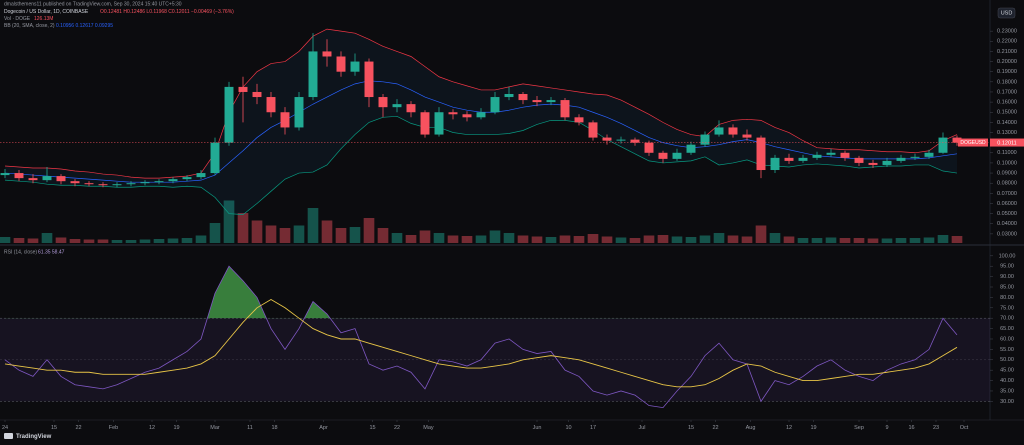 The width and height of the screenshot is (1024, 445). I want to click on x-tick-label: 15, so click(372, 428).